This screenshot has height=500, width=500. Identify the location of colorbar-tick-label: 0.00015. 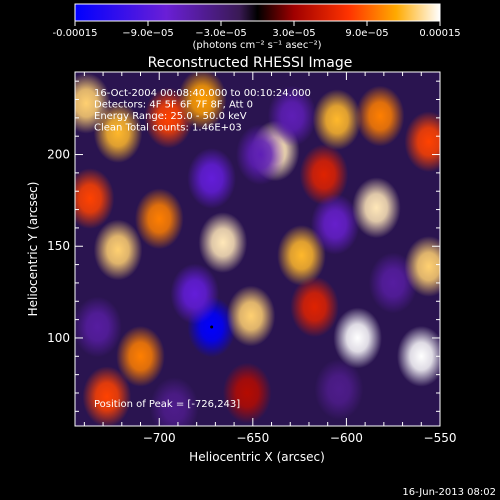
(439, 33).